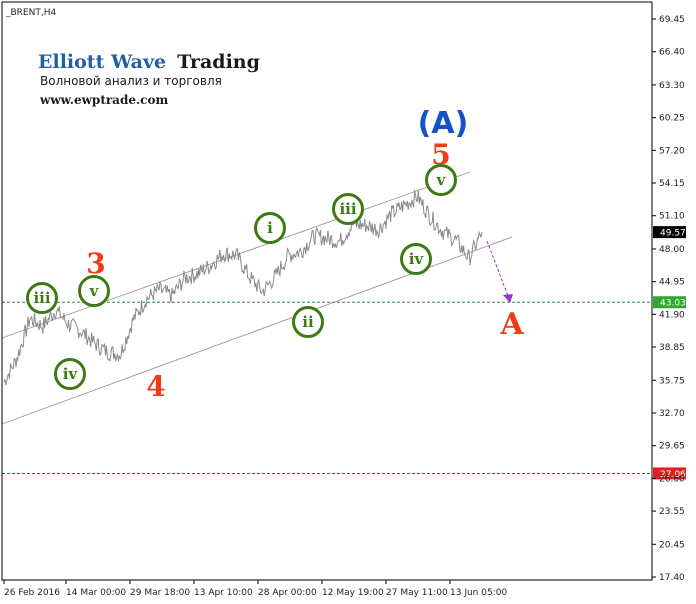 This screenshot has width=696, height=604. I want to click on y-tick-label: 35.75, so click(672, 381).